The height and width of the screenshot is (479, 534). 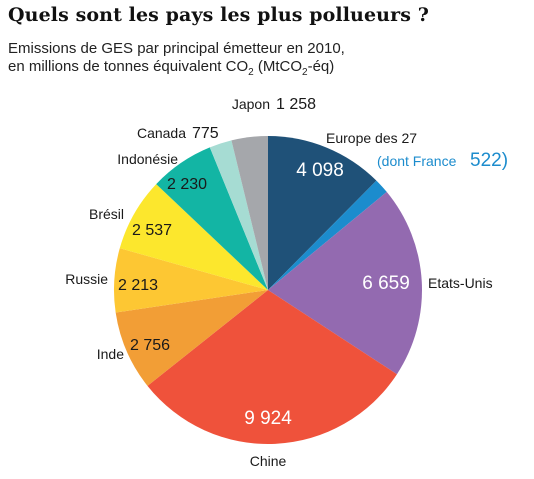 What do you see at coordinates (128, 66) in the screenshot?
I see `subtitle-line2-pre: en millions de tonnes équivalent CO` at bounding box center [128, 66].